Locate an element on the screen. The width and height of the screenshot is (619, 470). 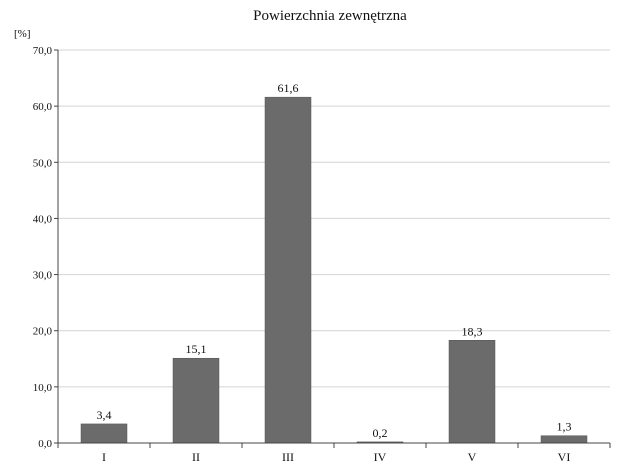
x-tick-label: III is located at coordinates (288, 457).